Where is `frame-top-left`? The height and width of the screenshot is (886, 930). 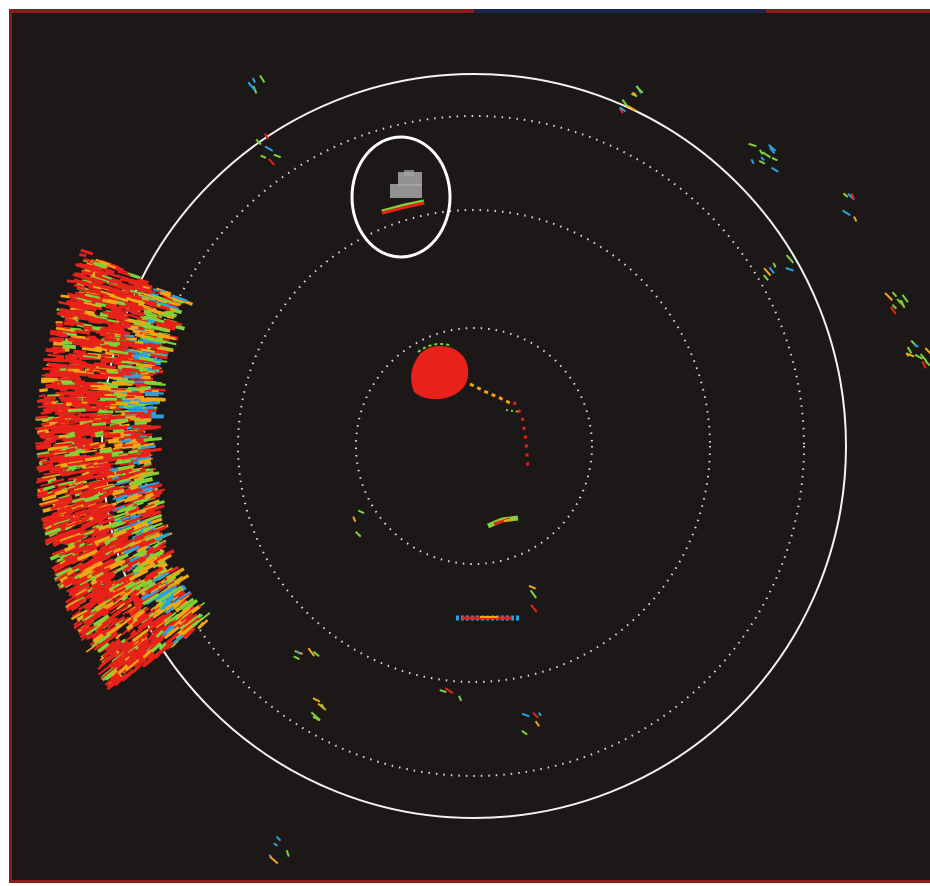 frame-top-left is located at coordinates (241, 11).